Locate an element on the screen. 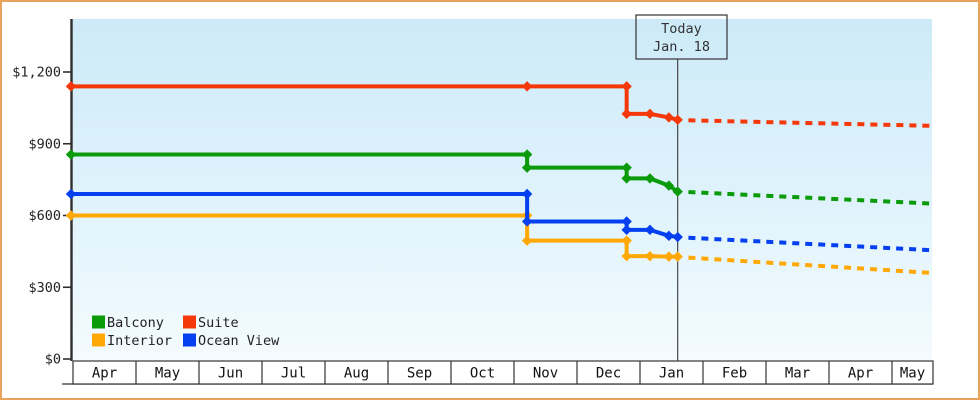 The width and height of the screenshot is (980, 405). month-label: Dec is located at coordinates (608, 374).